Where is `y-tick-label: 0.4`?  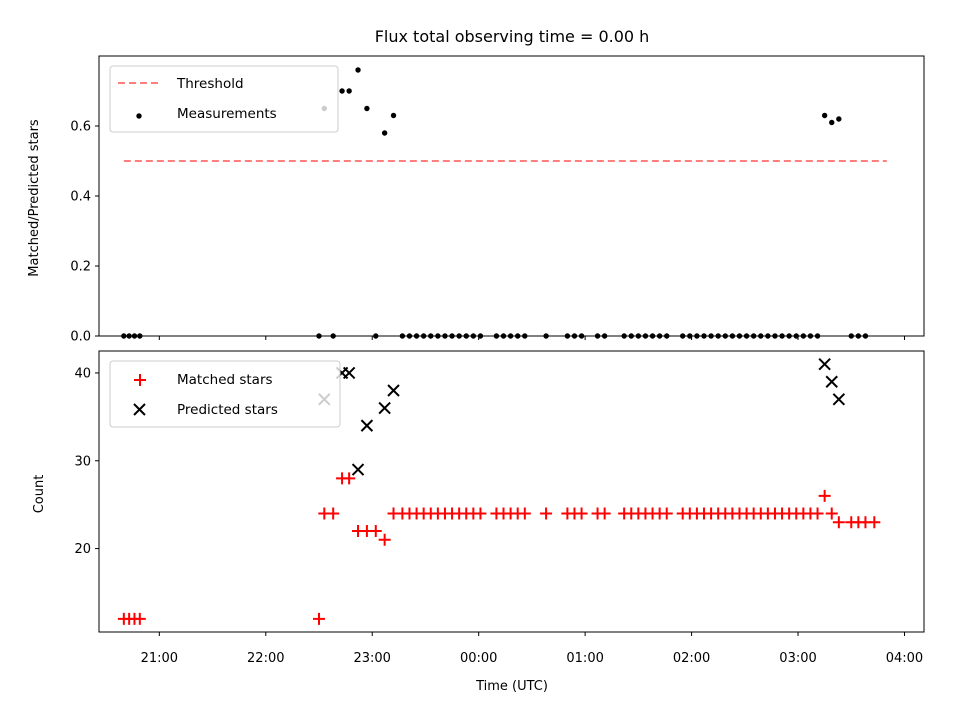
y-tick-label: 0.4 is located at coordinates (80, 197).